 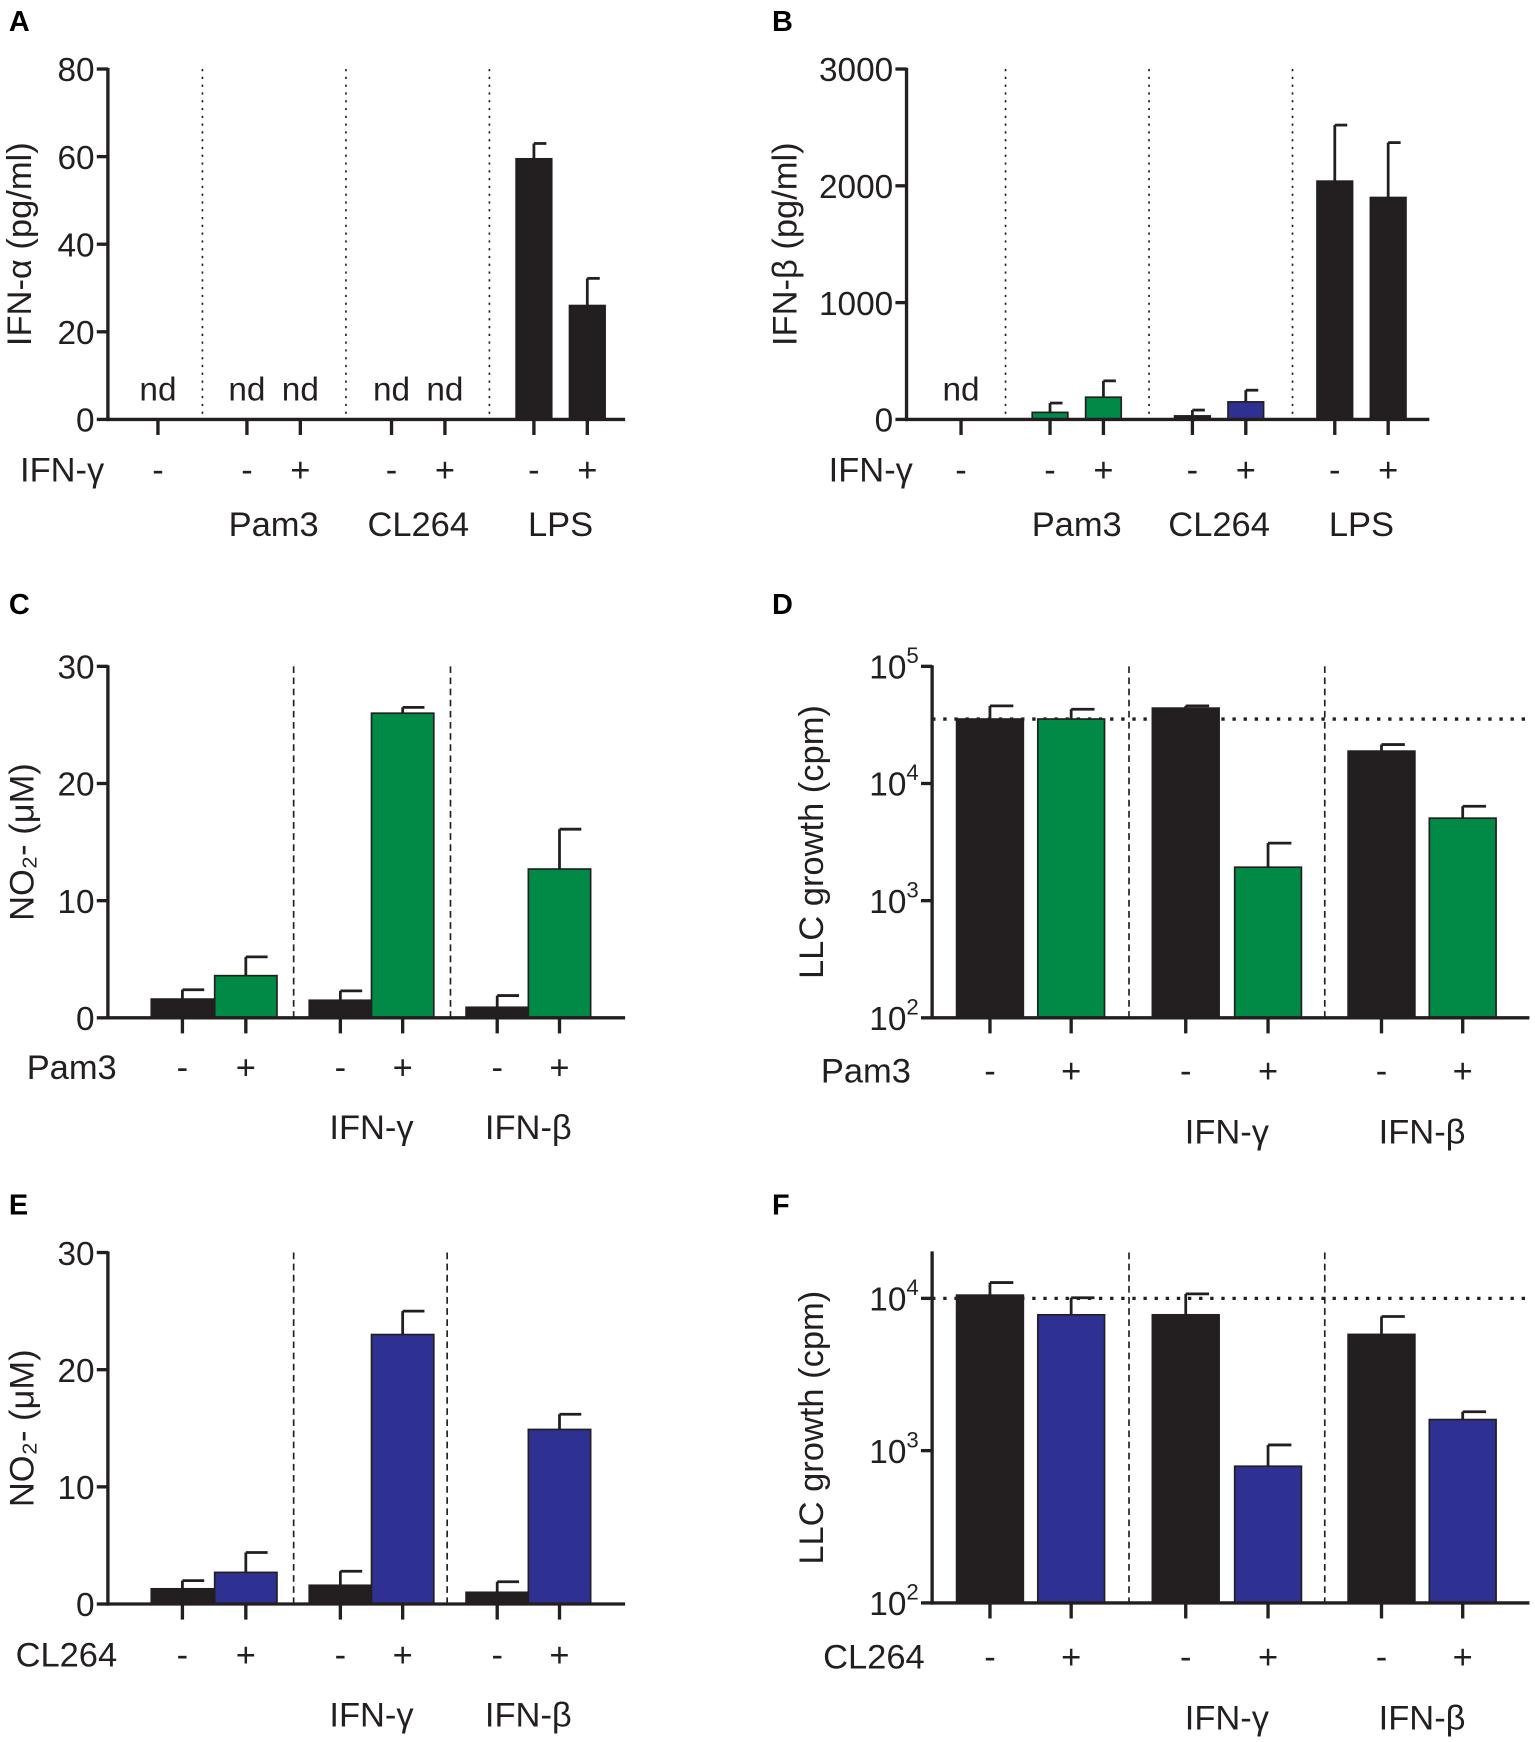 I want to click on y-tick-label: 60, so click(x=75, y=158).